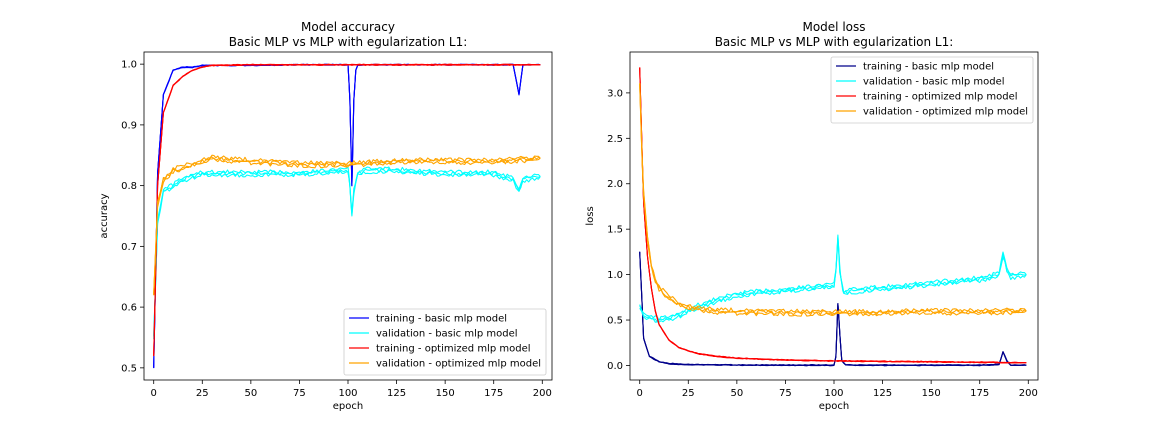 The width and height of the screenshot is (1152, 432). Describe the element at coordinates (615, 93) in the screenshot. I see `y-tick-label: 3.0` at that location.